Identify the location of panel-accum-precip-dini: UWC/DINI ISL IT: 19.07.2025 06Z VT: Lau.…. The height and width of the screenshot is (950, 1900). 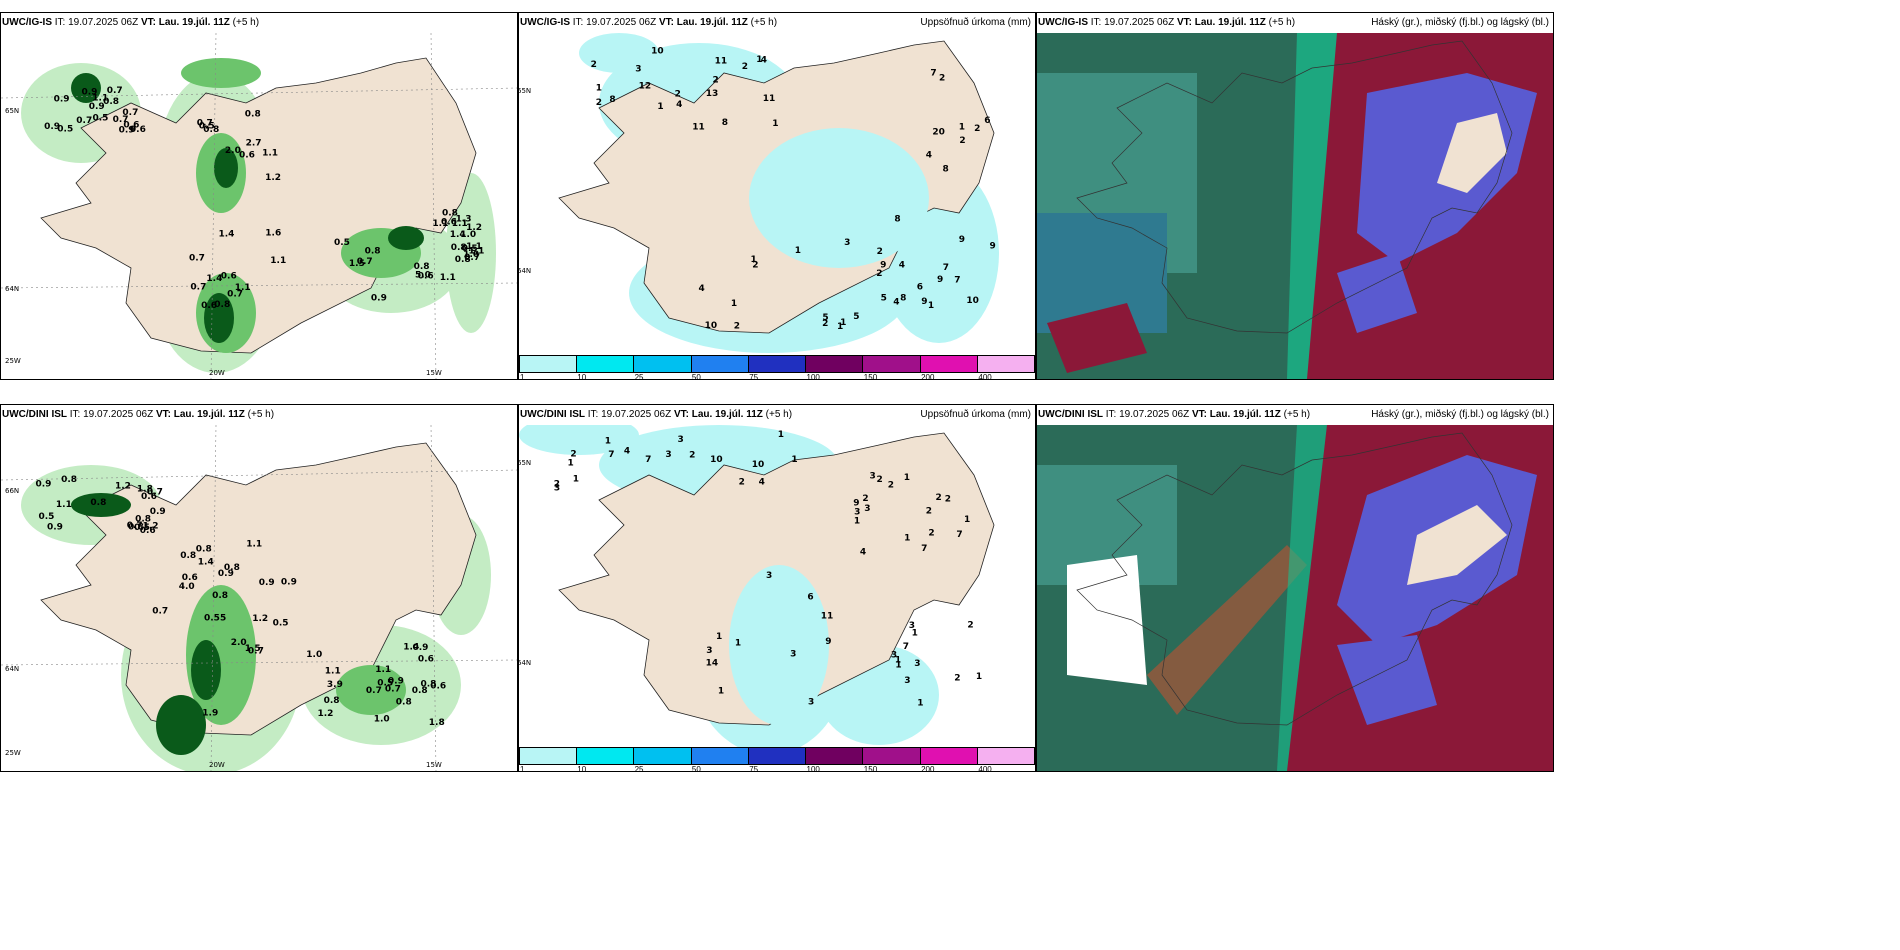
(777, 588).